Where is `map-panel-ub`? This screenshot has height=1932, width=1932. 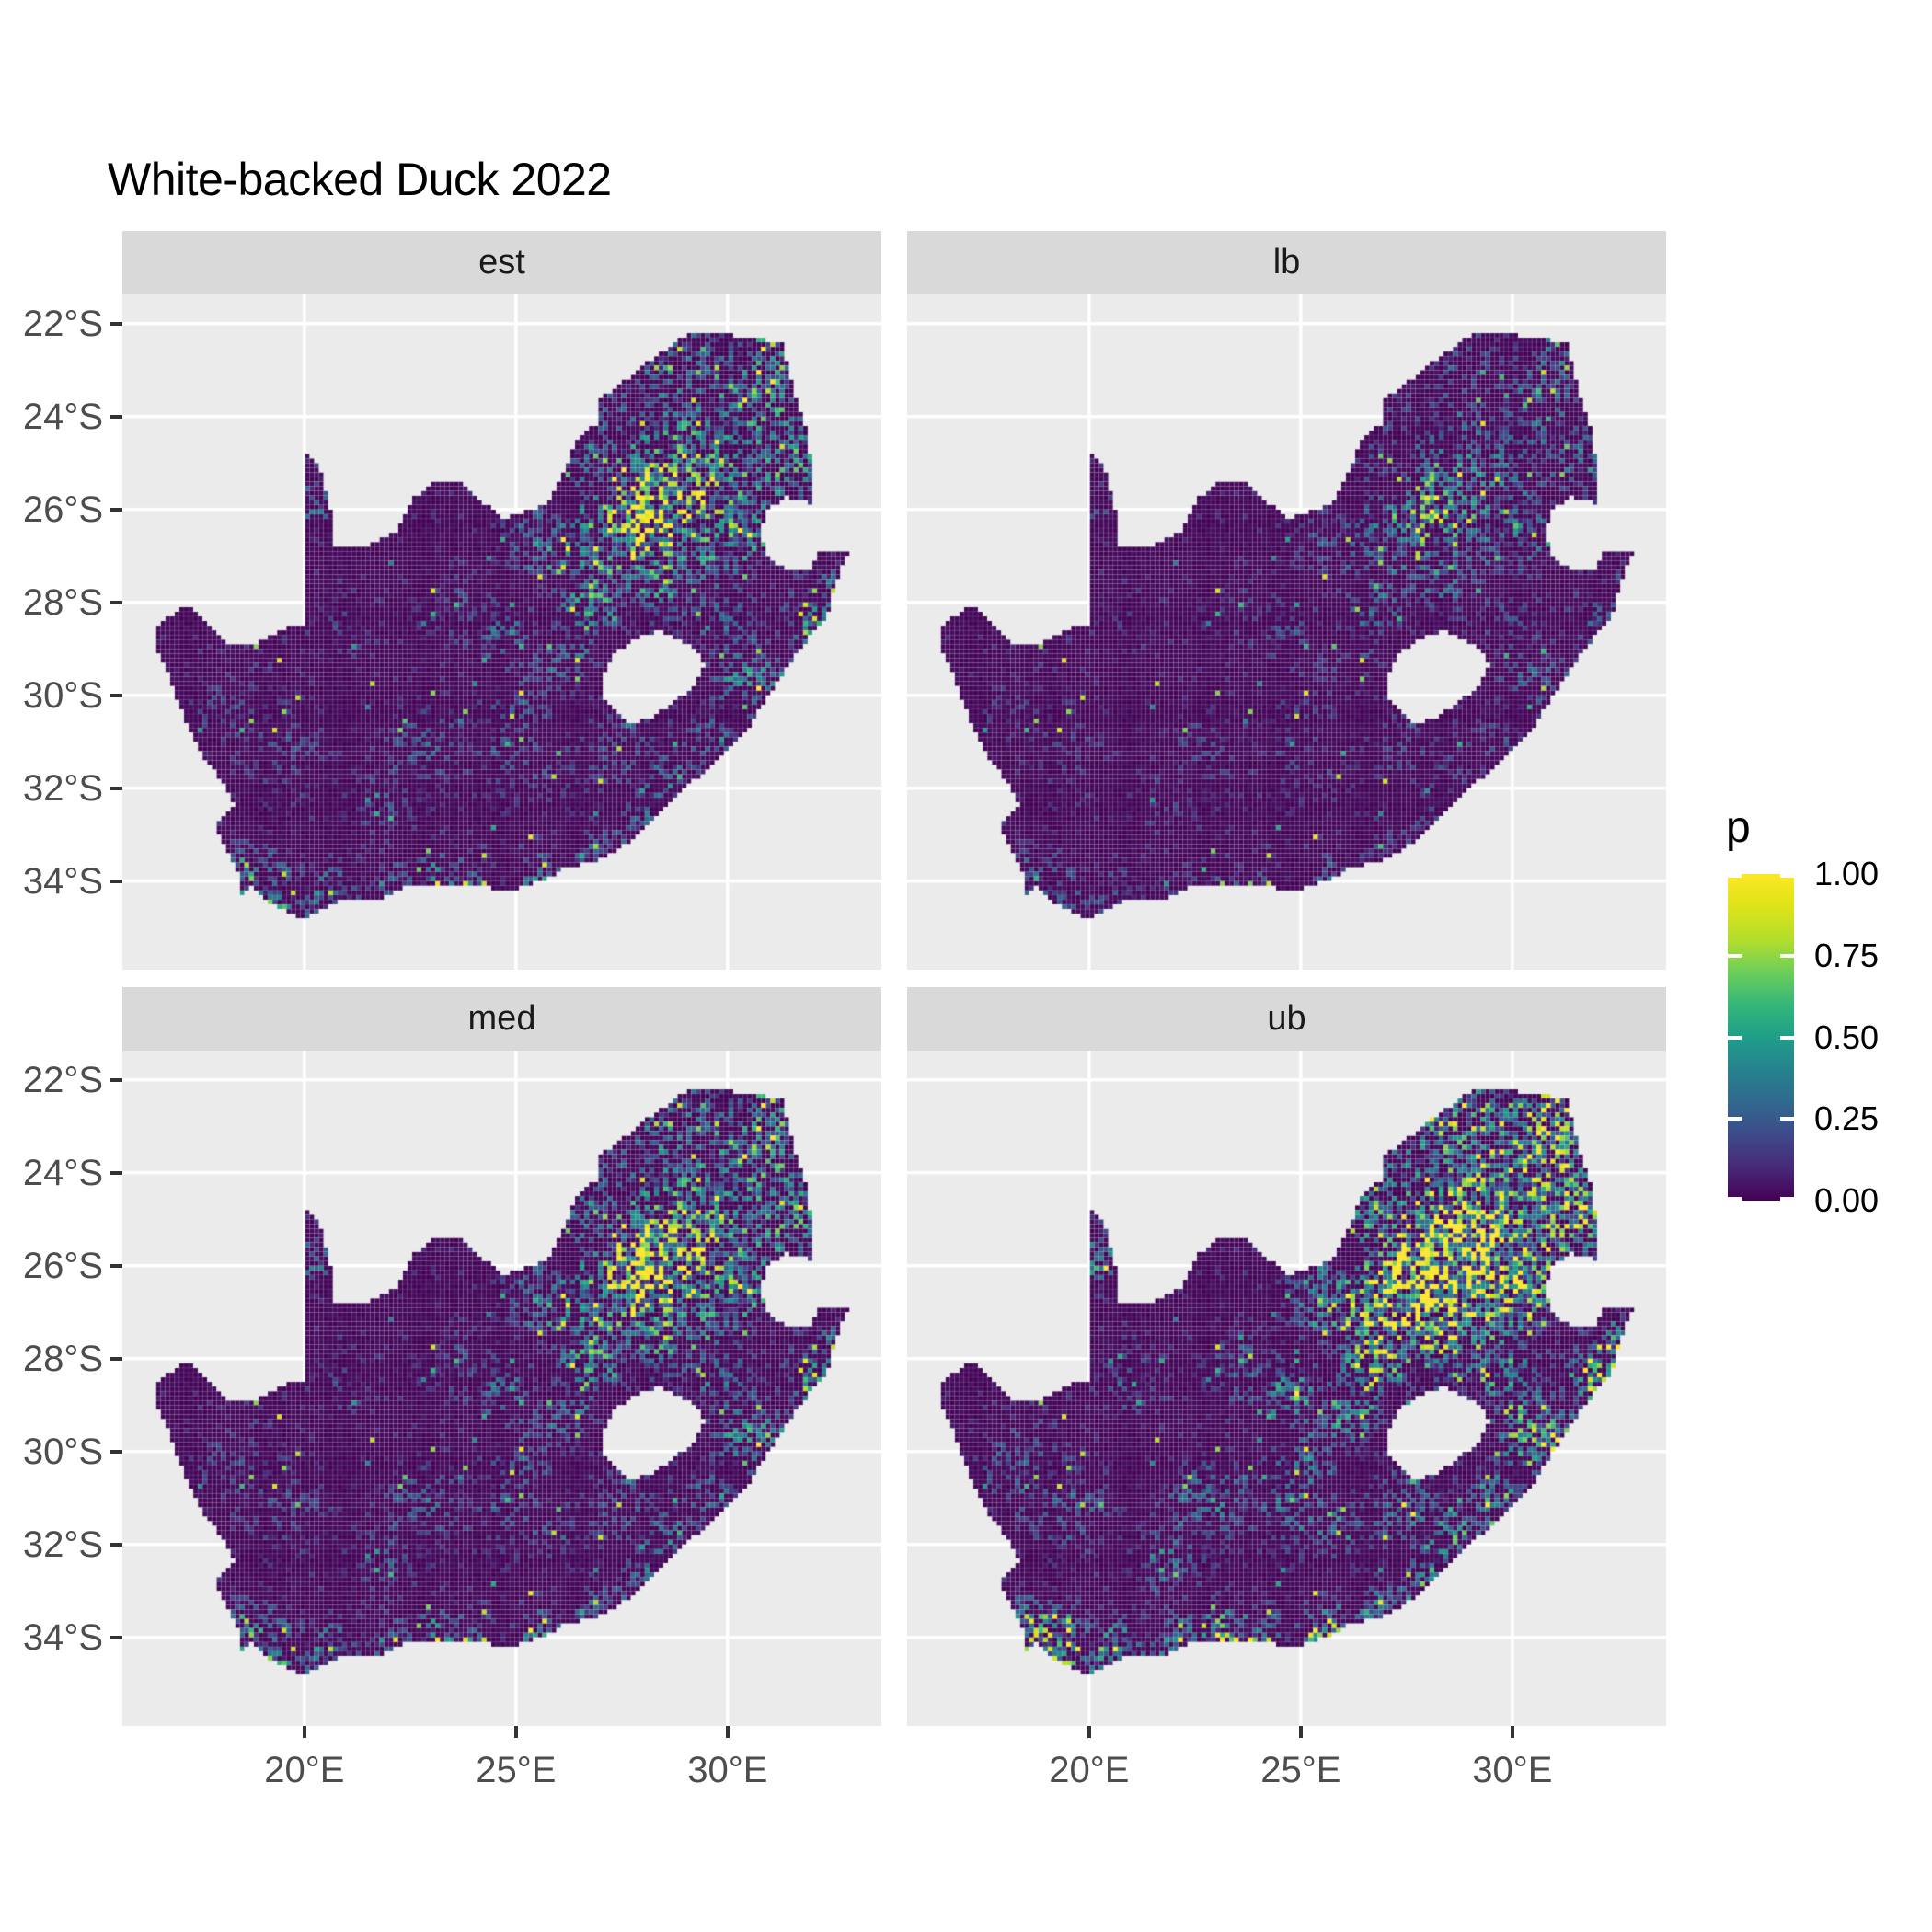
map-panel-ub is located at coordinates (1286, 1388).